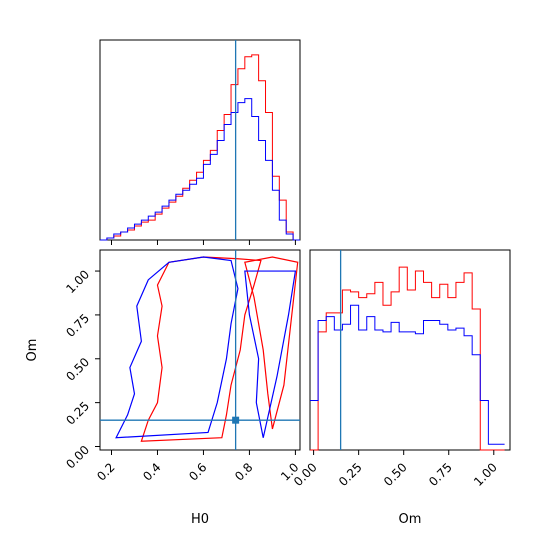  What do you see at coordinates (410, 519) in the screenshot?
I see `x-axis-title-om: Om` at bounding box center [410, 519].